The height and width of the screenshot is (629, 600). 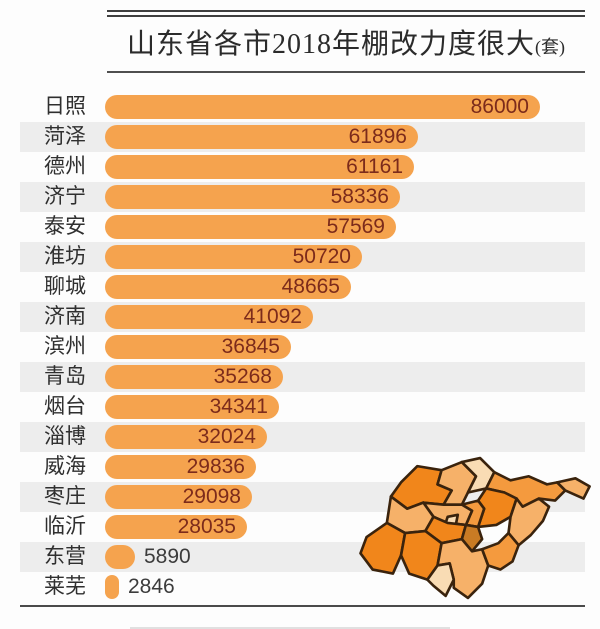 What do you see at coordinates (321, 256) in the screenshot?
I see `bar-value-label: 50720` at bounding box center [321, 256].